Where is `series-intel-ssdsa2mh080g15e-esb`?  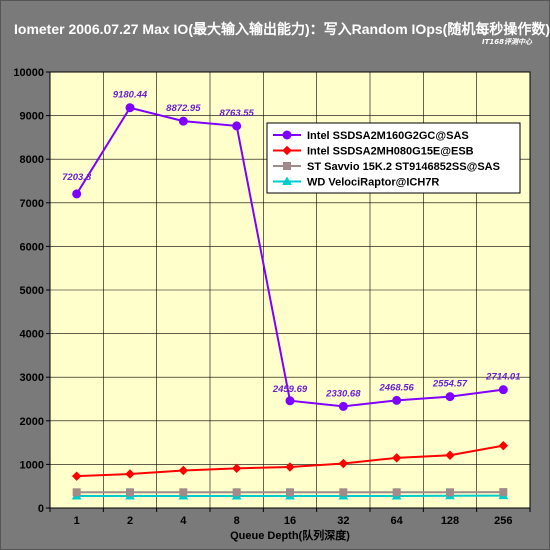 series-intel-ssdsa2mh080g15e-esb is located at coordinates (290, 460).